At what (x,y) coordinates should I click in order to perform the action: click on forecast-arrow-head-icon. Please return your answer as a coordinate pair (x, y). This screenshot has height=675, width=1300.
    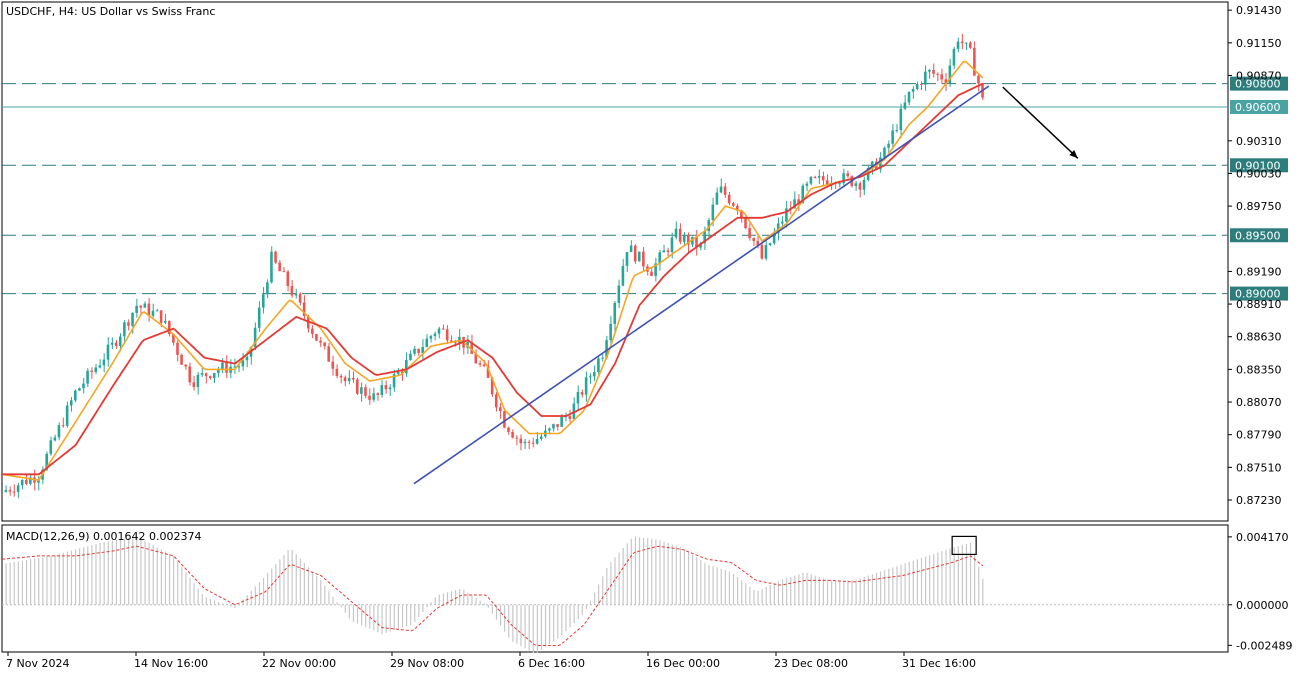
    Looking at the image, I should click on (1073, 154).